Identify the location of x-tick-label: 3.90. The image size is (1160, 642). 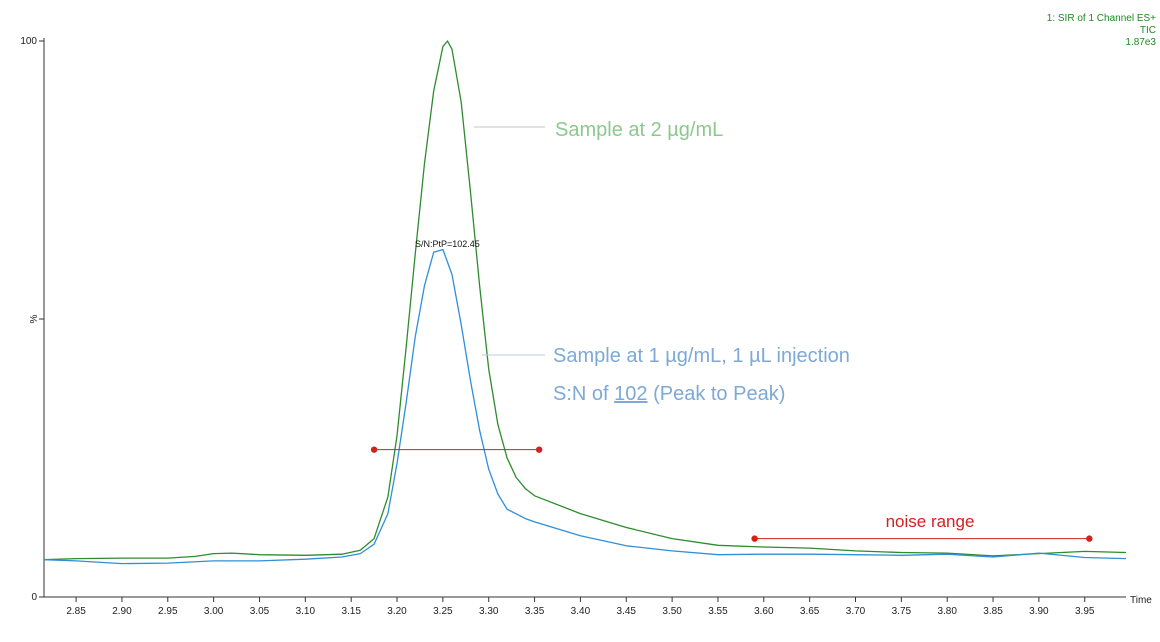
(1039, 611).